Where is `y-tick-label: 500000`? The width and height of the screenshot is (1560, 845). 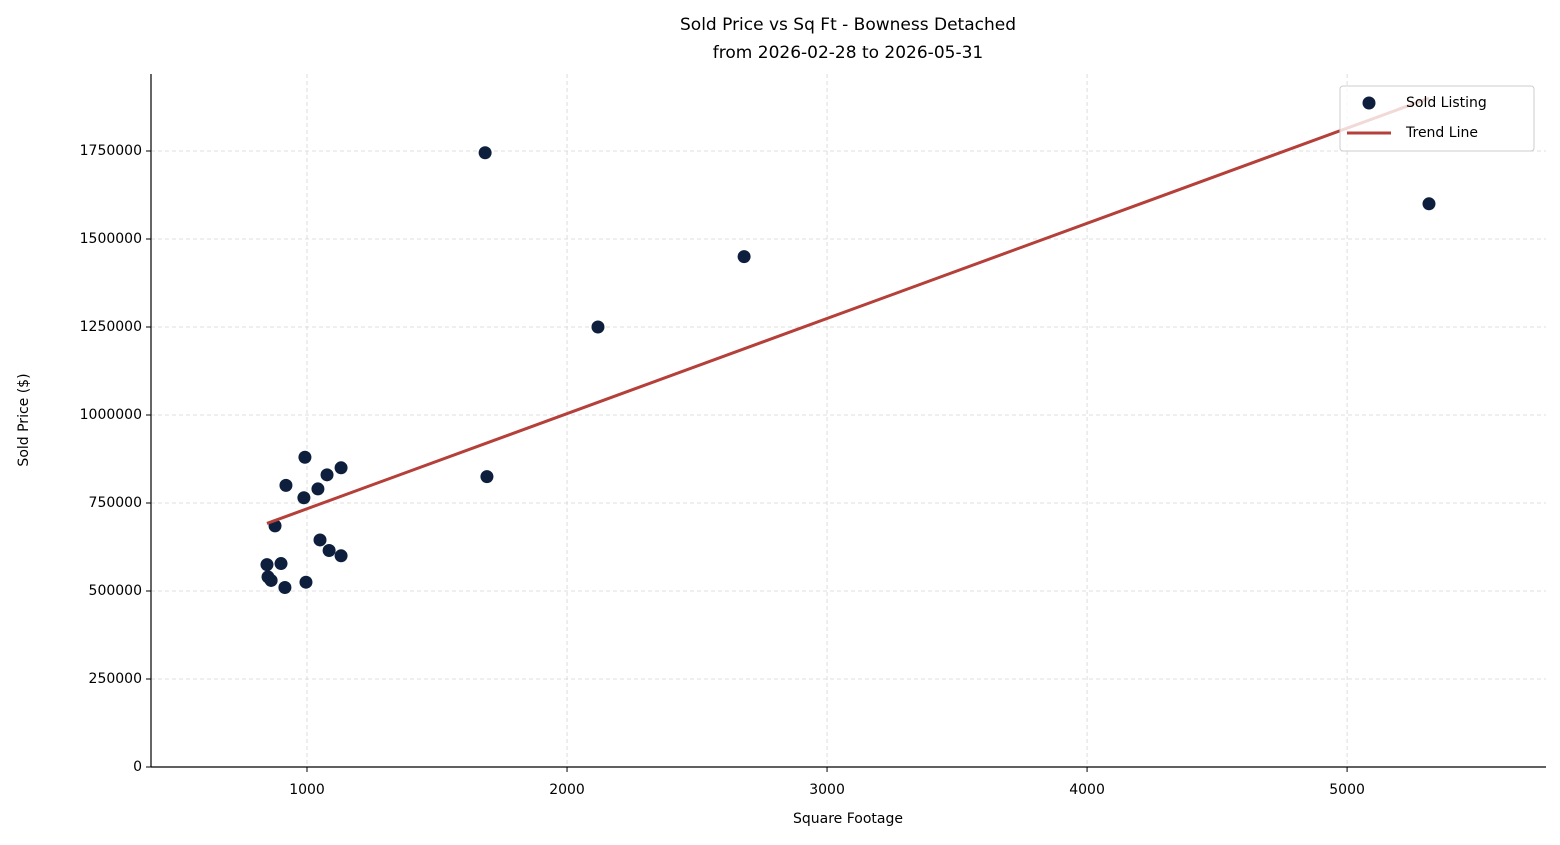
y-tick-label: 500000 is located at coordinates (115, 591).